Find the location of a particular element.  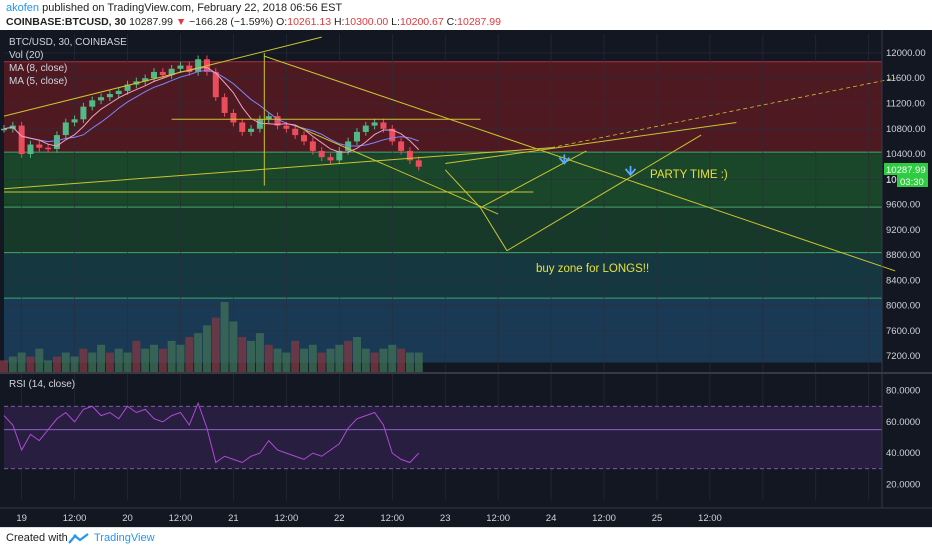

legend-title: BTC/USD, 30, COINBASE is located at coordinates (68, 42).